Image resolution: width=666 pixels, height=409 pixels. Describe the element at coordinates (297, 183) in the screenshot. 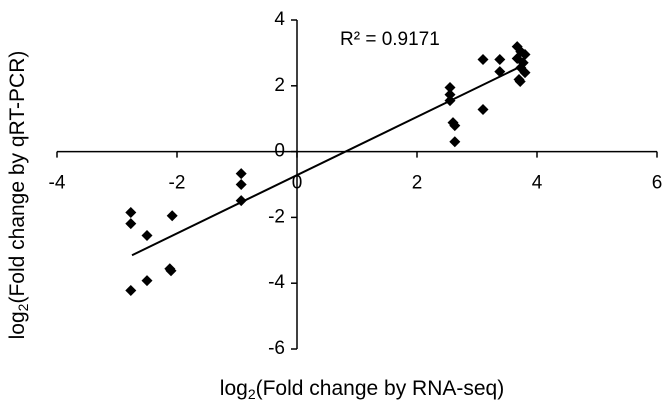

I see `x-tick-label: 0` at that location.